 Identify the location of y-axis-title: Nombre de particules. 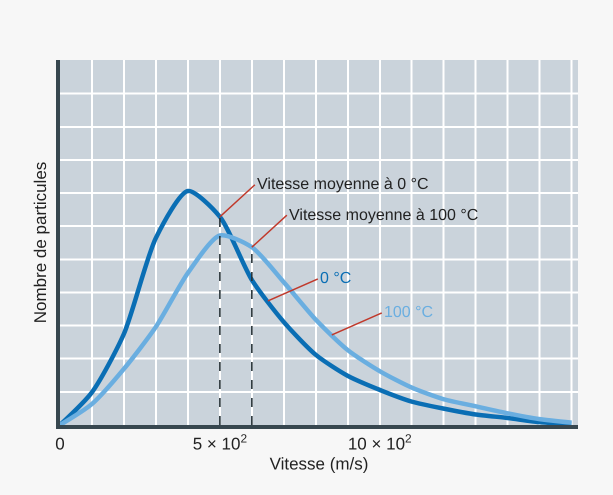
(40, 243).